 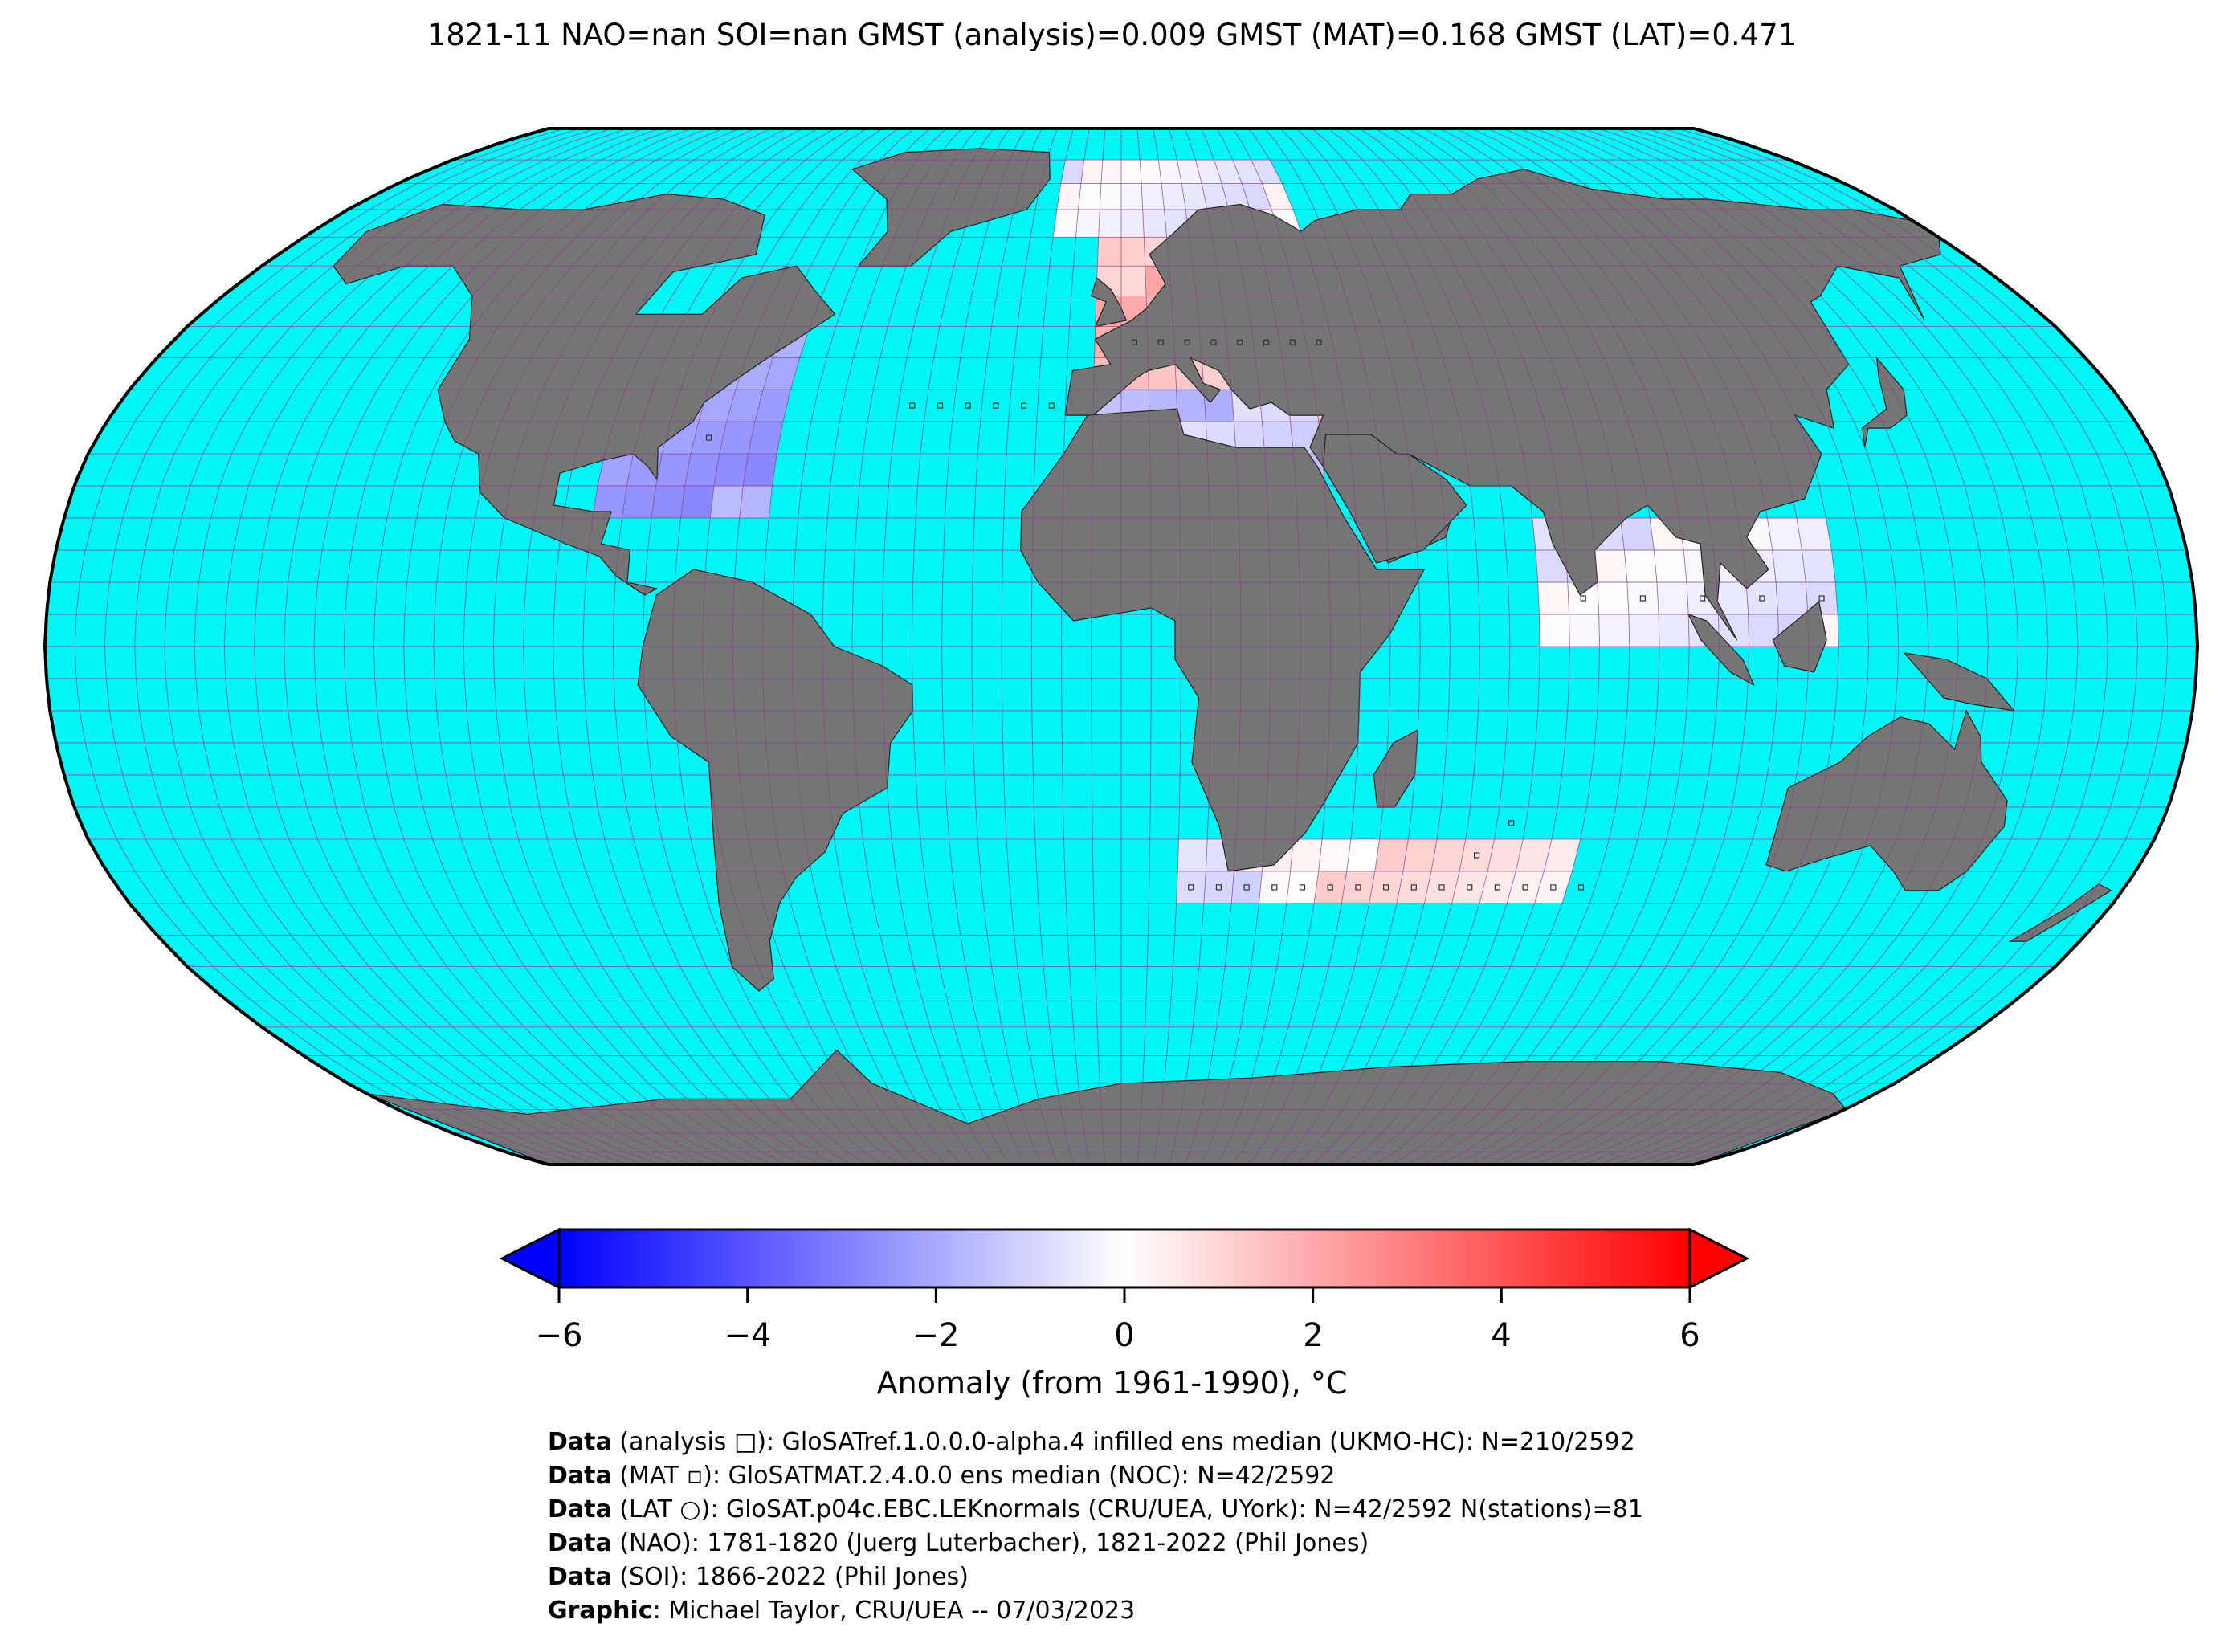 I want to click on colorbar-extend-low, so click(x=530, y=1258).